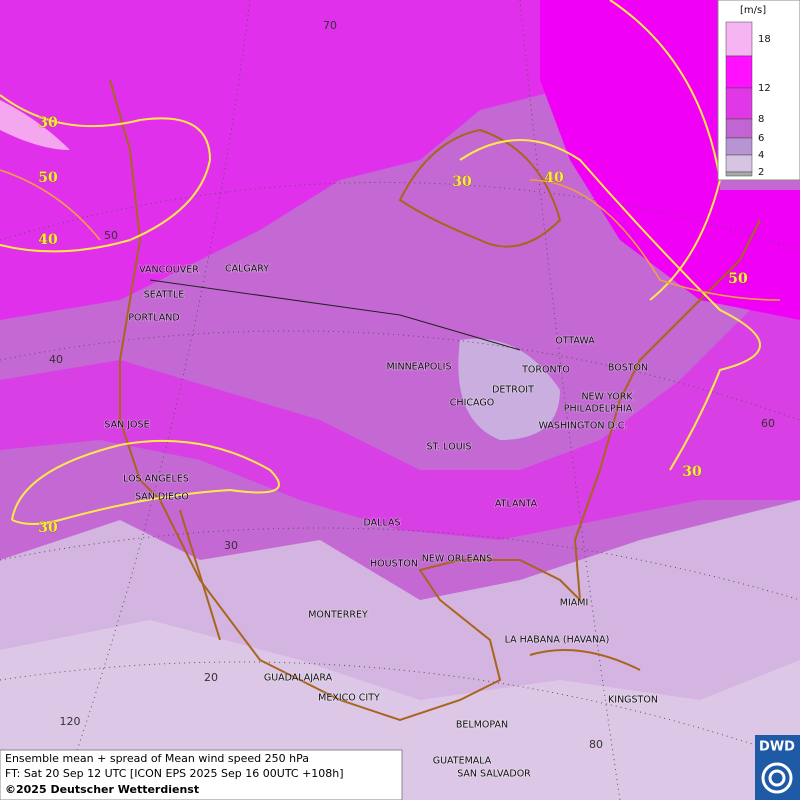 Image resolution: width=800 pixels, height=800 pixels. Describe the element at coordinates (102, 789) in the screenshot. I see `caption-line: ©2025 Deutscher Wetterdienst` at that location.